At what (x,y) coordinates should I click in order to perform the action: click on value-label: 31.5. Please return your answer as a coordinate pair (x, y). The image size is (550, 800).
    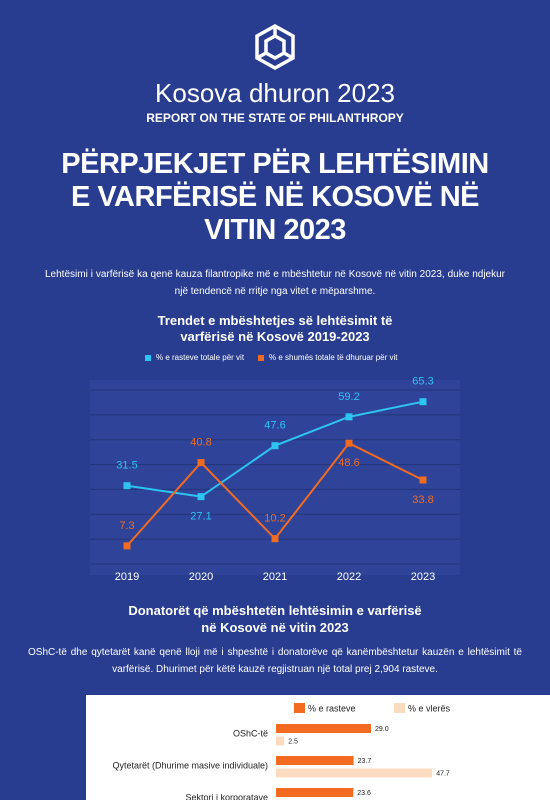
    Looking at the image, I should click on (126, 466).